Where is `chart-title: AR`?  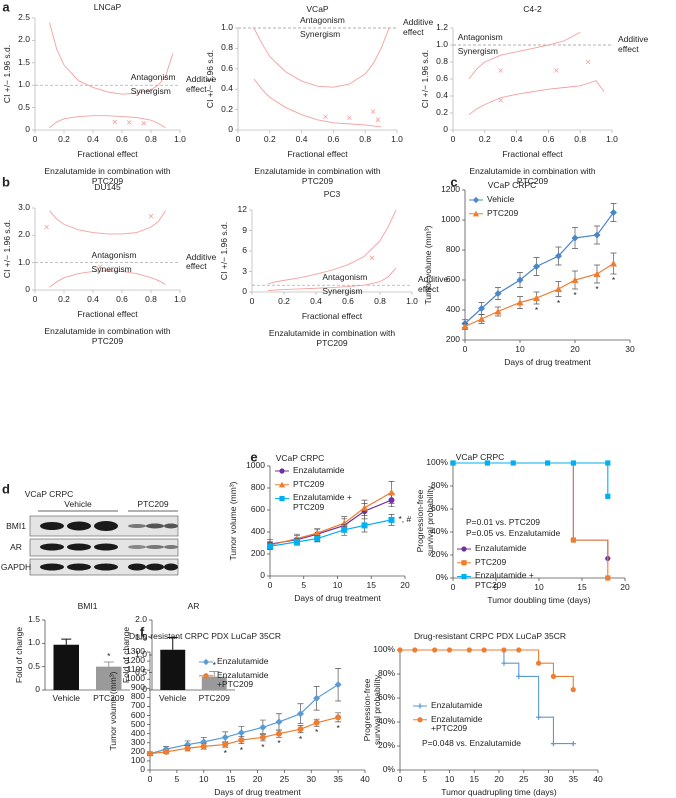 chart-title: AR is located at coordinates (193, 606).